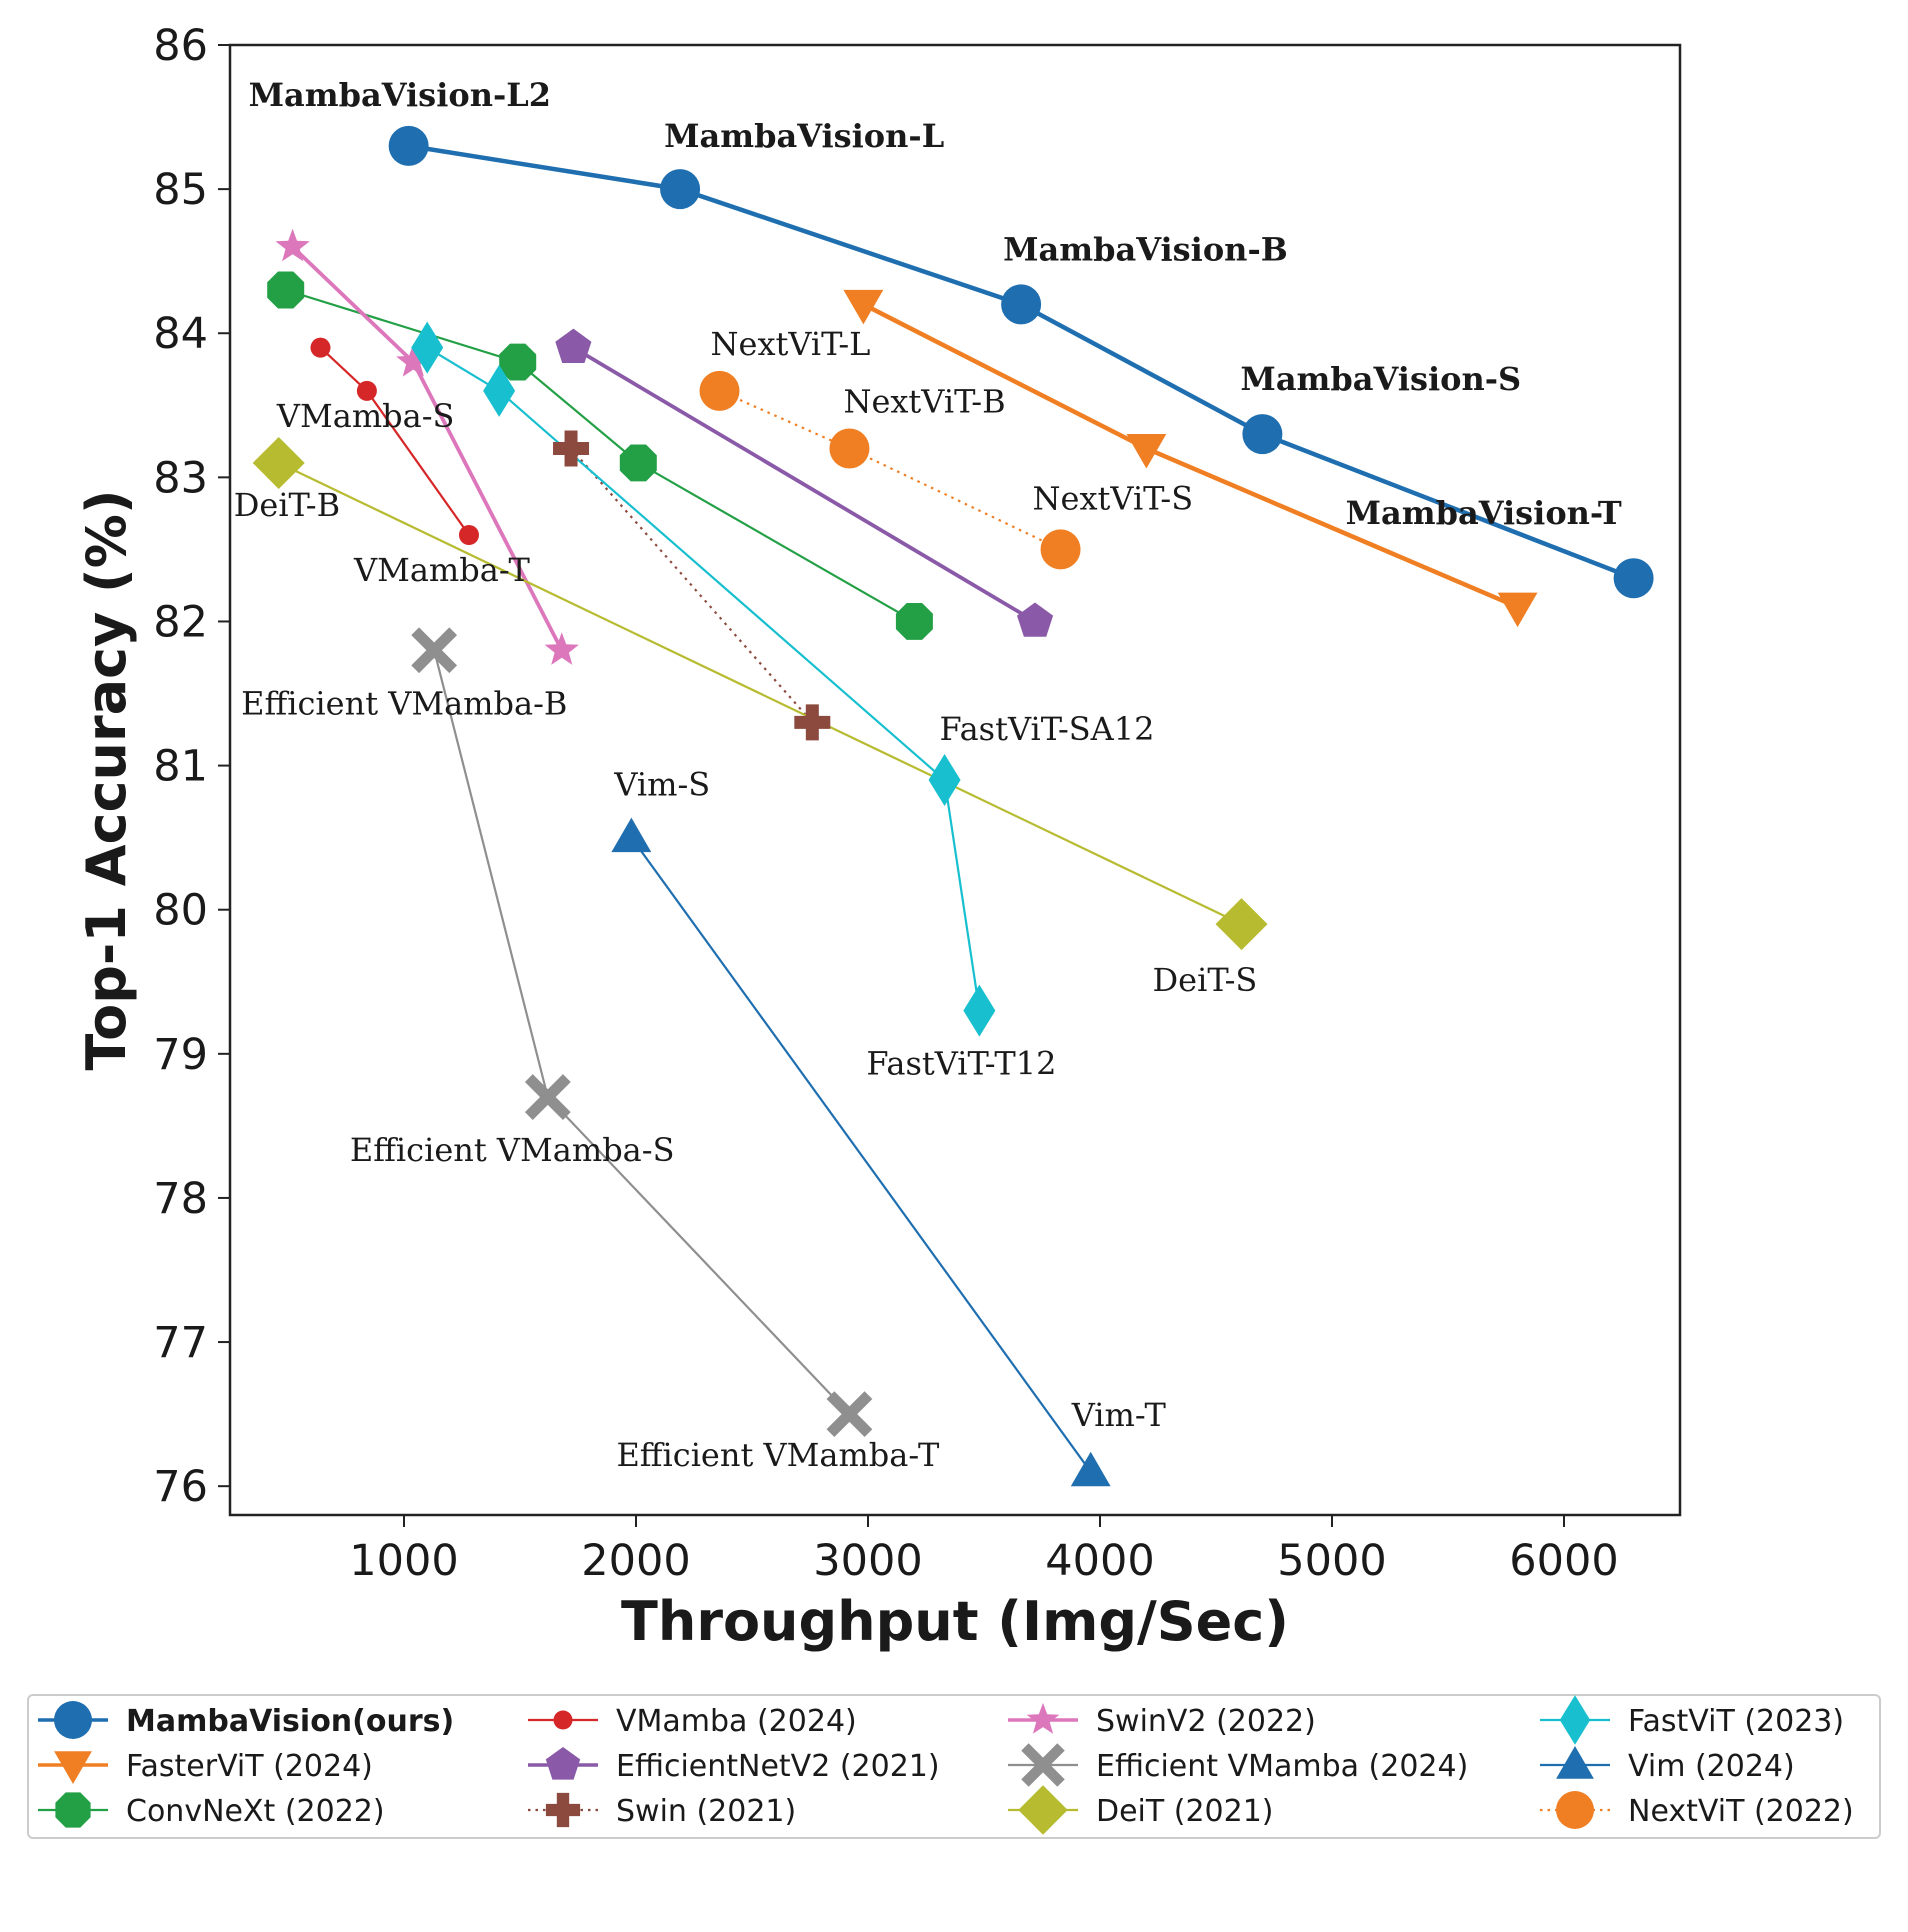 Image resolution: width=1908 pixels, height=1932 pixels. What do you see at coordinates (1711, 1766) in the screenshot?
I see `legend-label-vim-2024: Vim (2024)` at bounding box center [1711, 1766].